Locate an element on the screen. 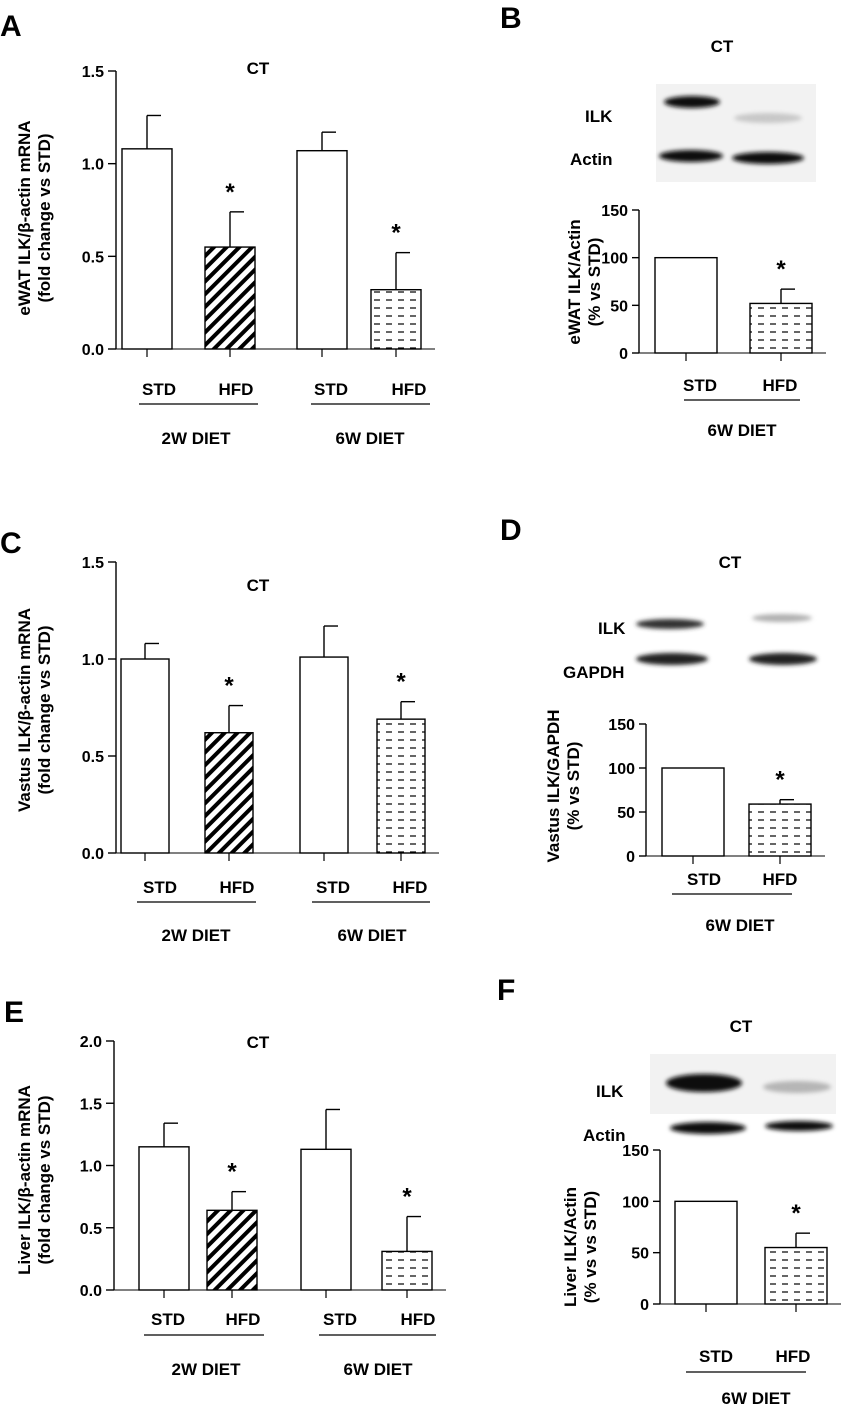 This screenshot has width=842, height=1413. panel-b-title: CT is located at coordinates (722, 46).